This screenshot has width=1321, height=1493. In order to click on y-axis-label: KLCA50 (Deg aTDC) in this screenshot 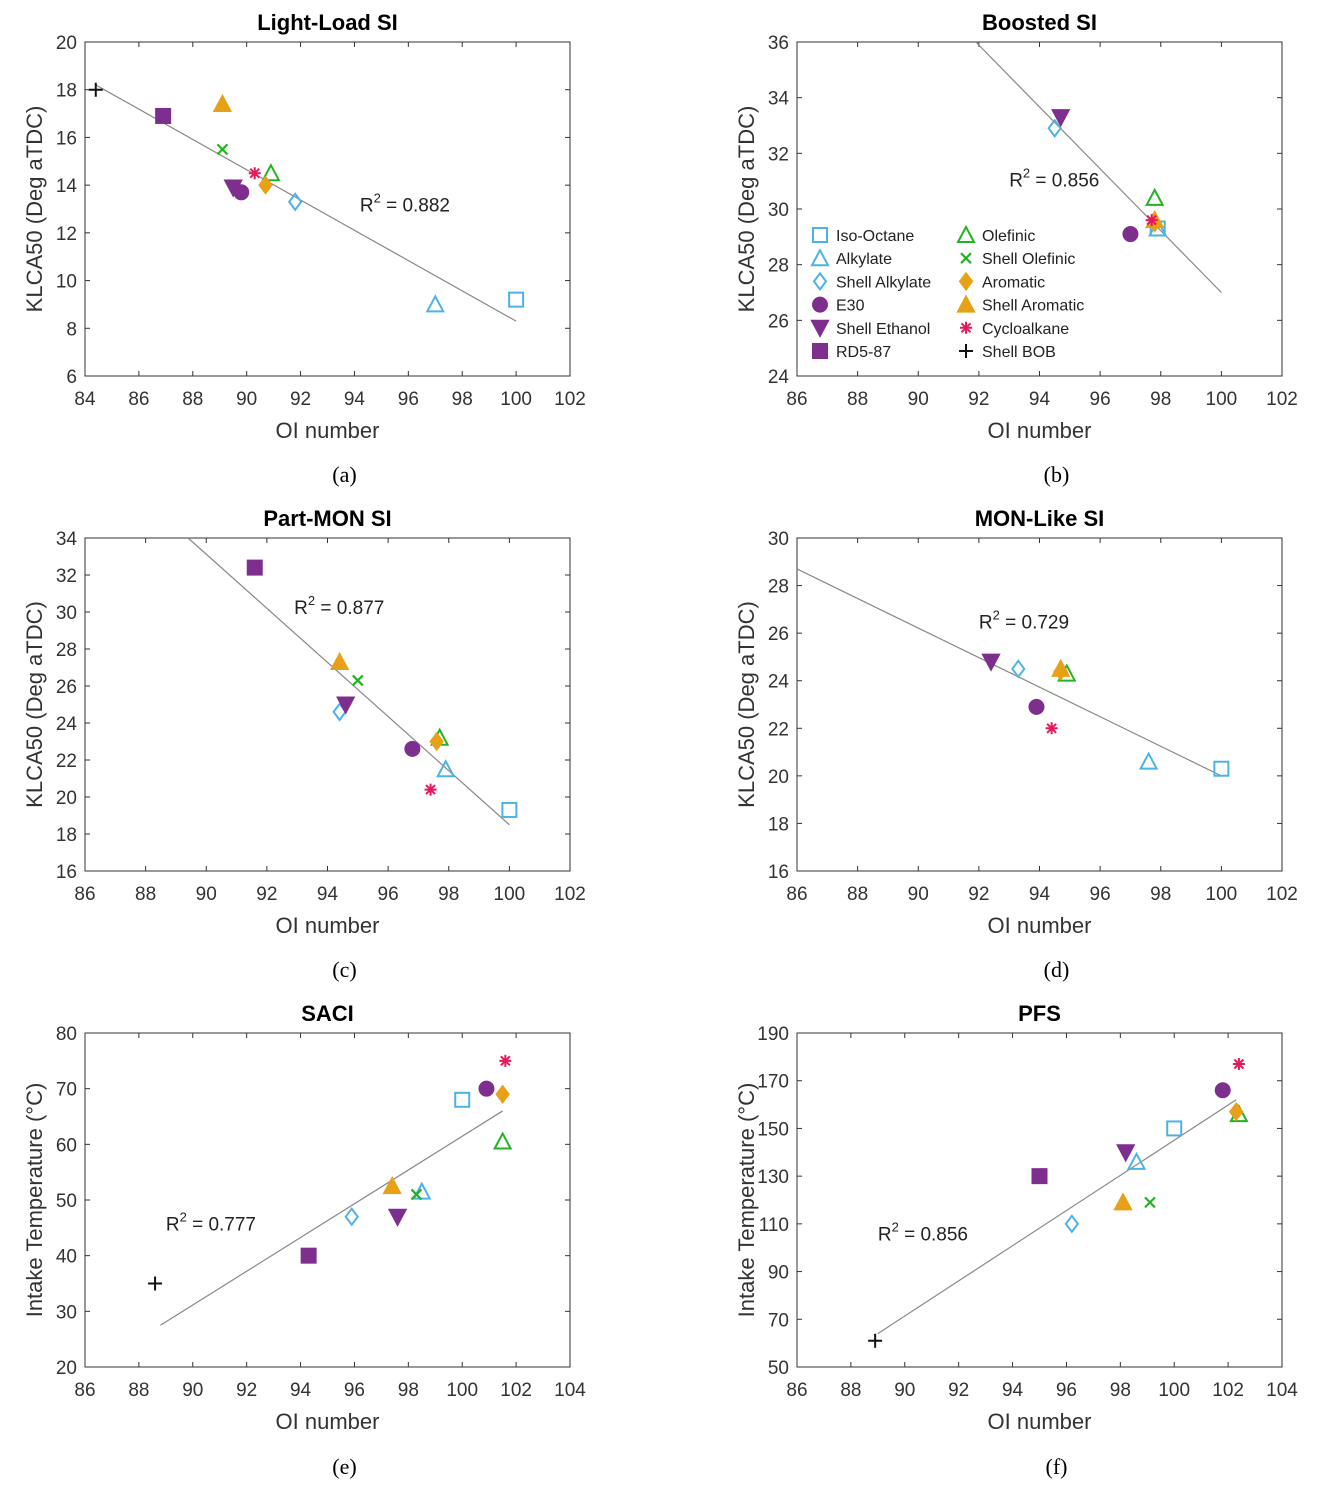, I will do `click(746, 209)`.